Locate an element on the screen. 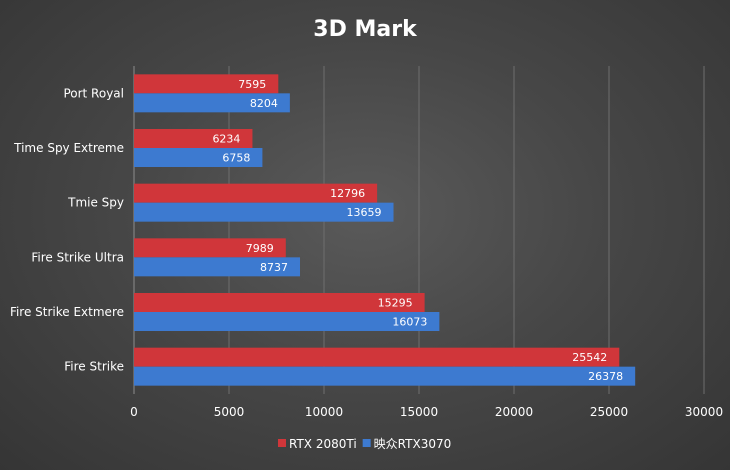 The height and width of the screenshot is (470, 730). data-label: 8204 is located at coordinates (264, 103).